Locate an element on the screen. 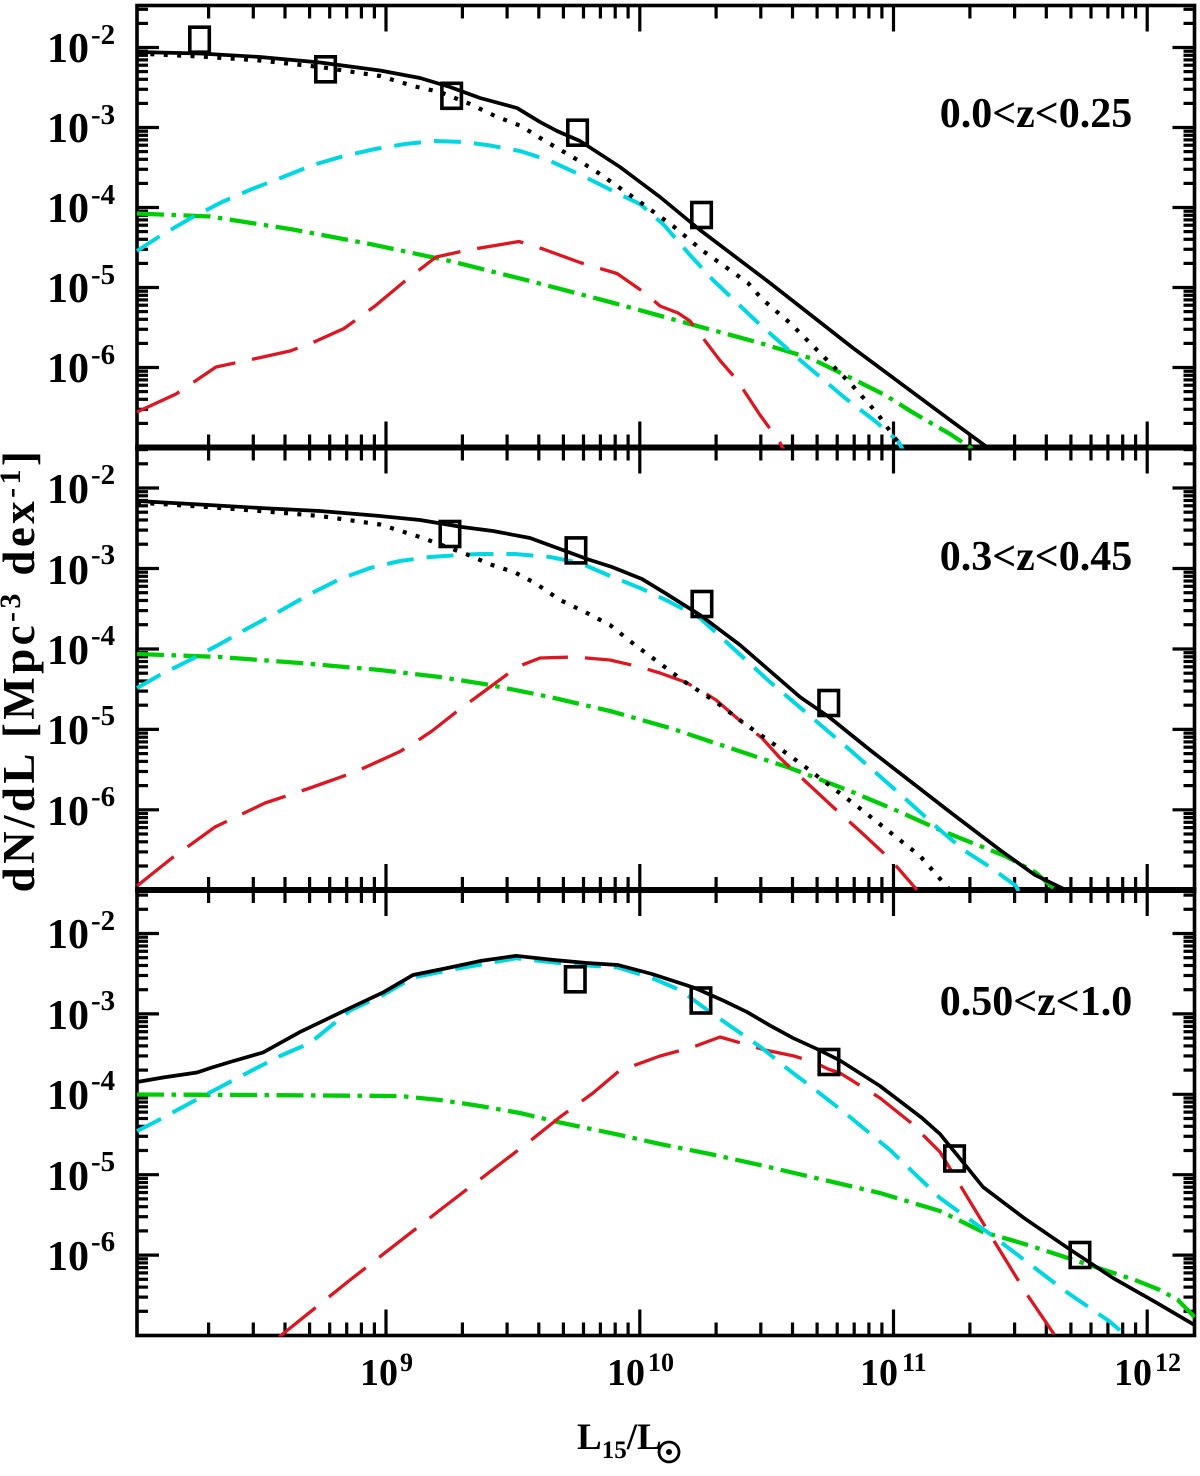 The width and height of the screenshot is (1200, 1476). svg-text: 0.50<z<1.0 is located at coordinates (1036, 1002).